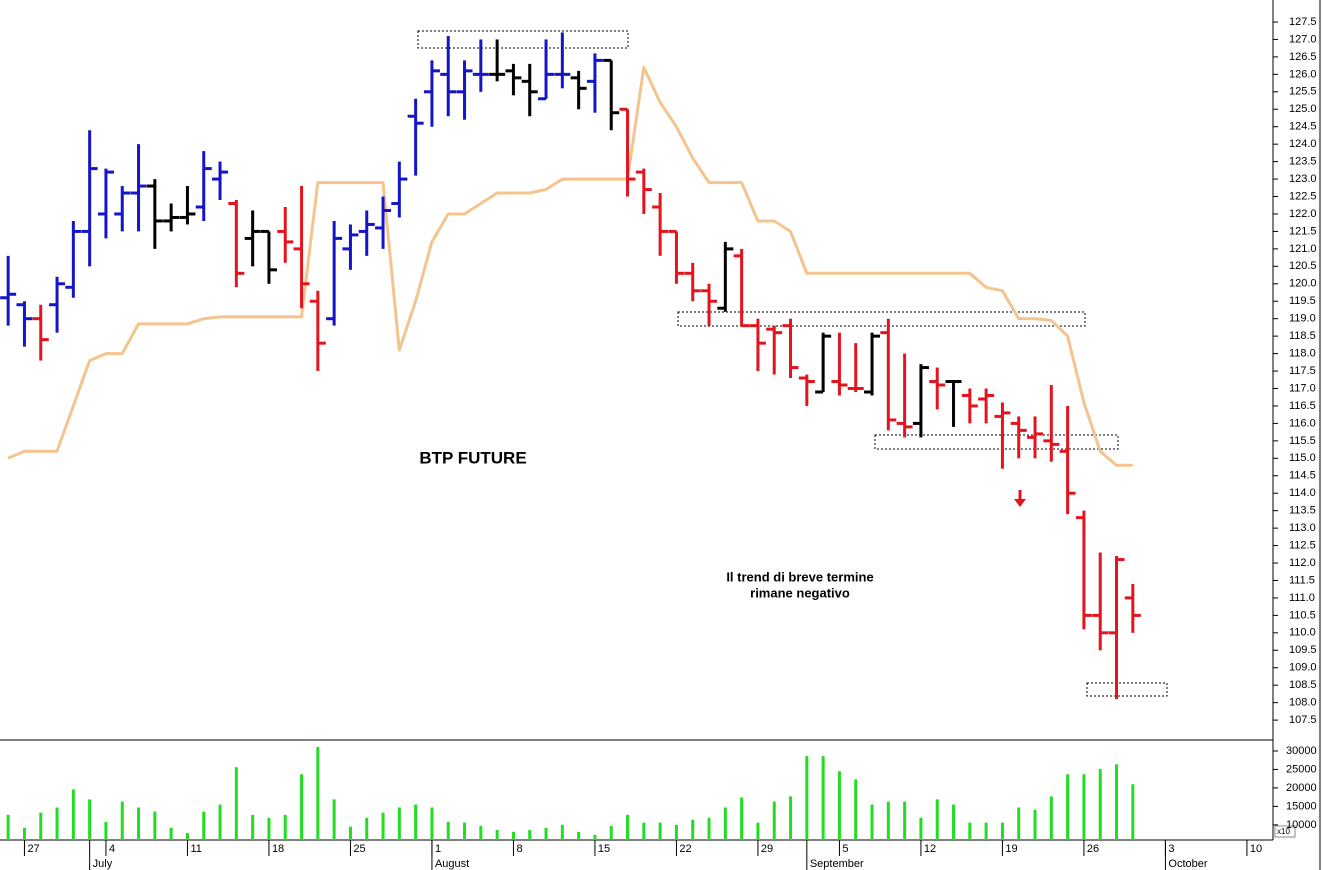 This screenshot has width=1323, height=870. What do you see at coordinates (1301, 825) in the screenshot?
I see `y-tick-label: 10000` at bounding box center [1301, 825].